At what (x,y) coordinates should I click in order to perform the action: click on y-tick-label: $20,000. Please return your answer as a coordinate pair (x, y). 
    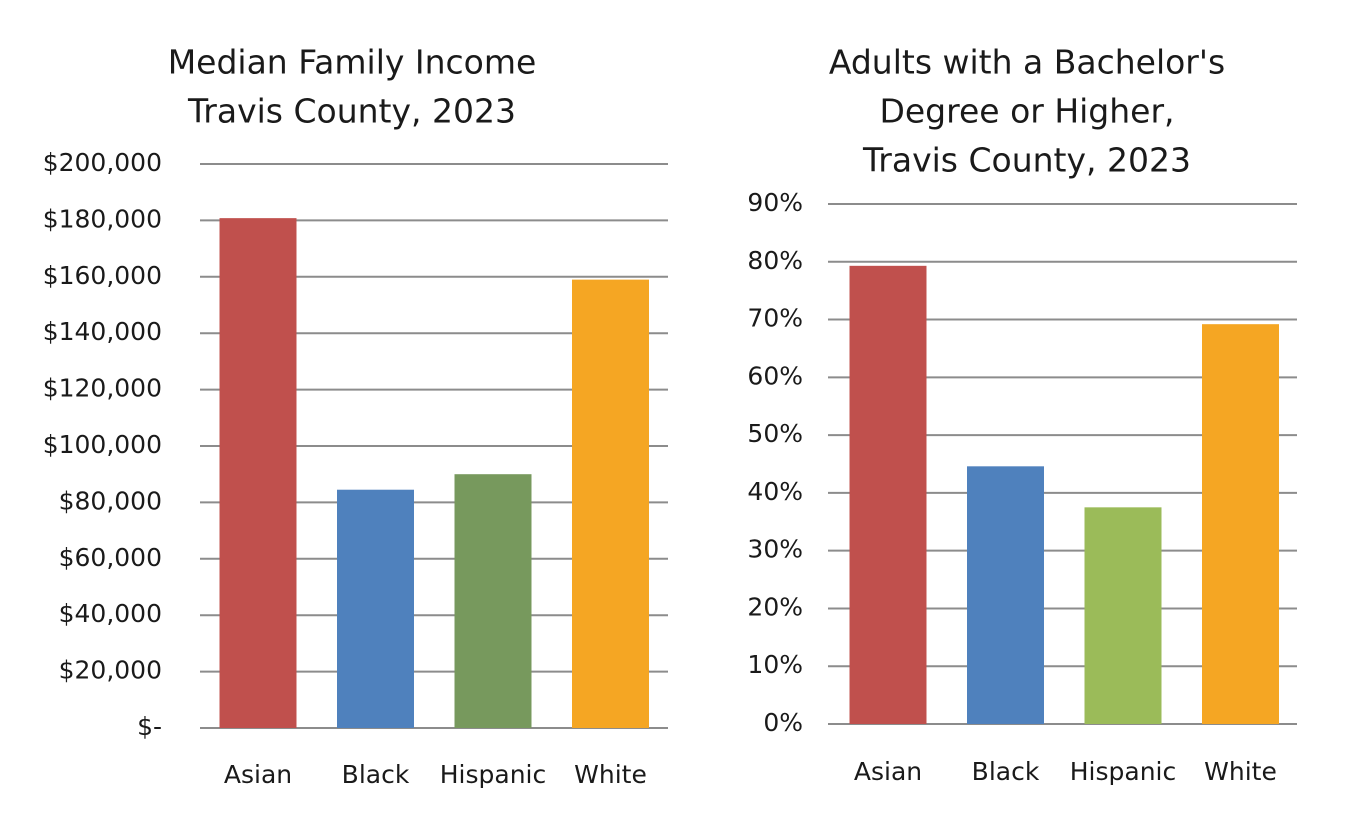
    Looking at the image, I should click on (110, 670).